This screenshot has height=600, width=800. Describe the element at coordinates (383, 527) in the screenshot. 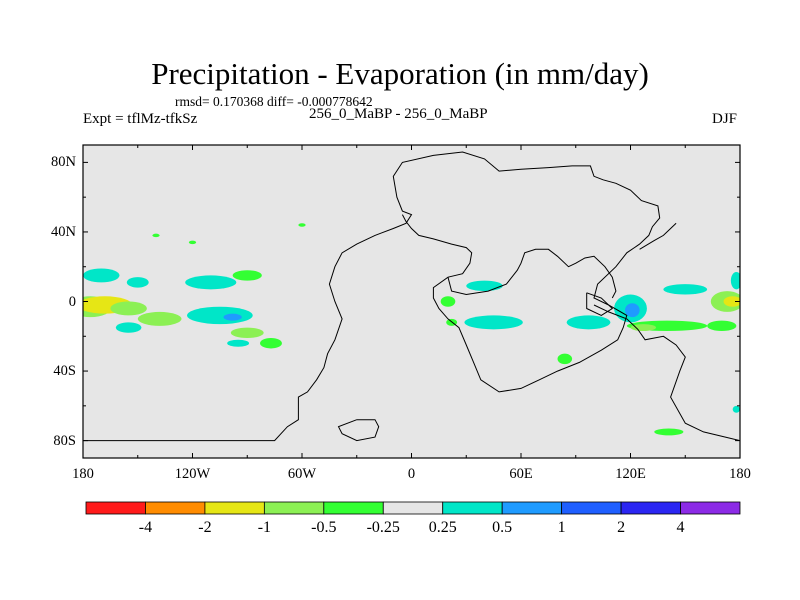

I see `colorbar-label: -0.25` at that location.